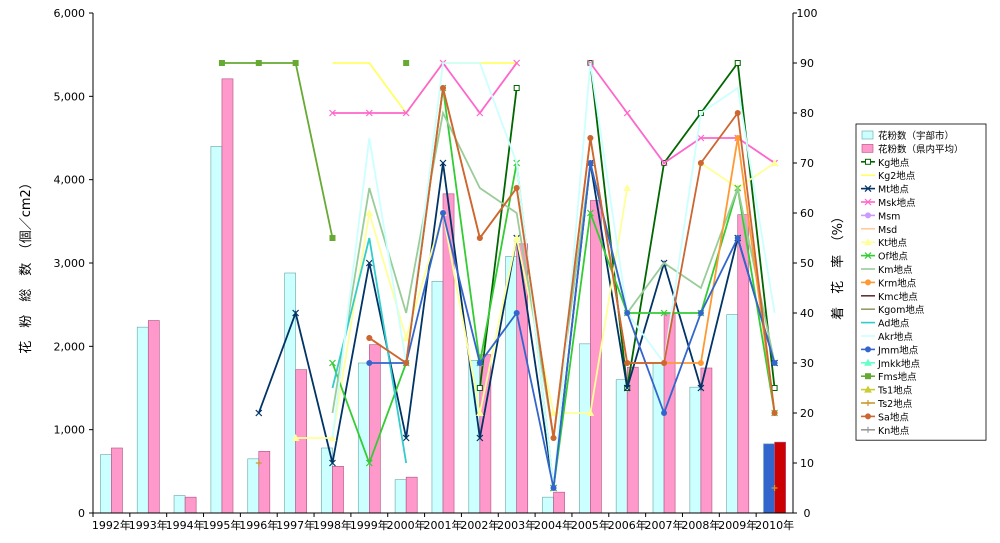 The height and width of the screenshot is (543, 1000). I want to click on x-tick-label: 2009年, so click(737, 525).